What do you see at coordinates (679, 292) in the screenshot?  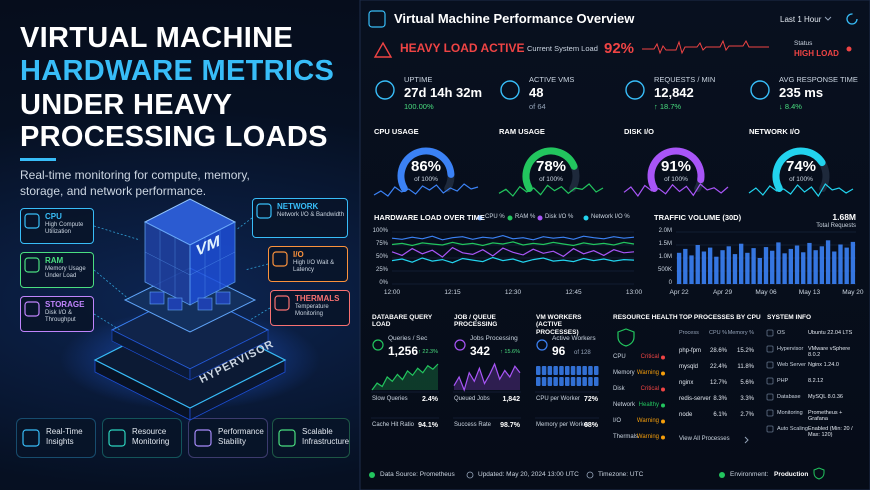 I see `x-tick-label: Apr 22` at bounding box center [679, 292].